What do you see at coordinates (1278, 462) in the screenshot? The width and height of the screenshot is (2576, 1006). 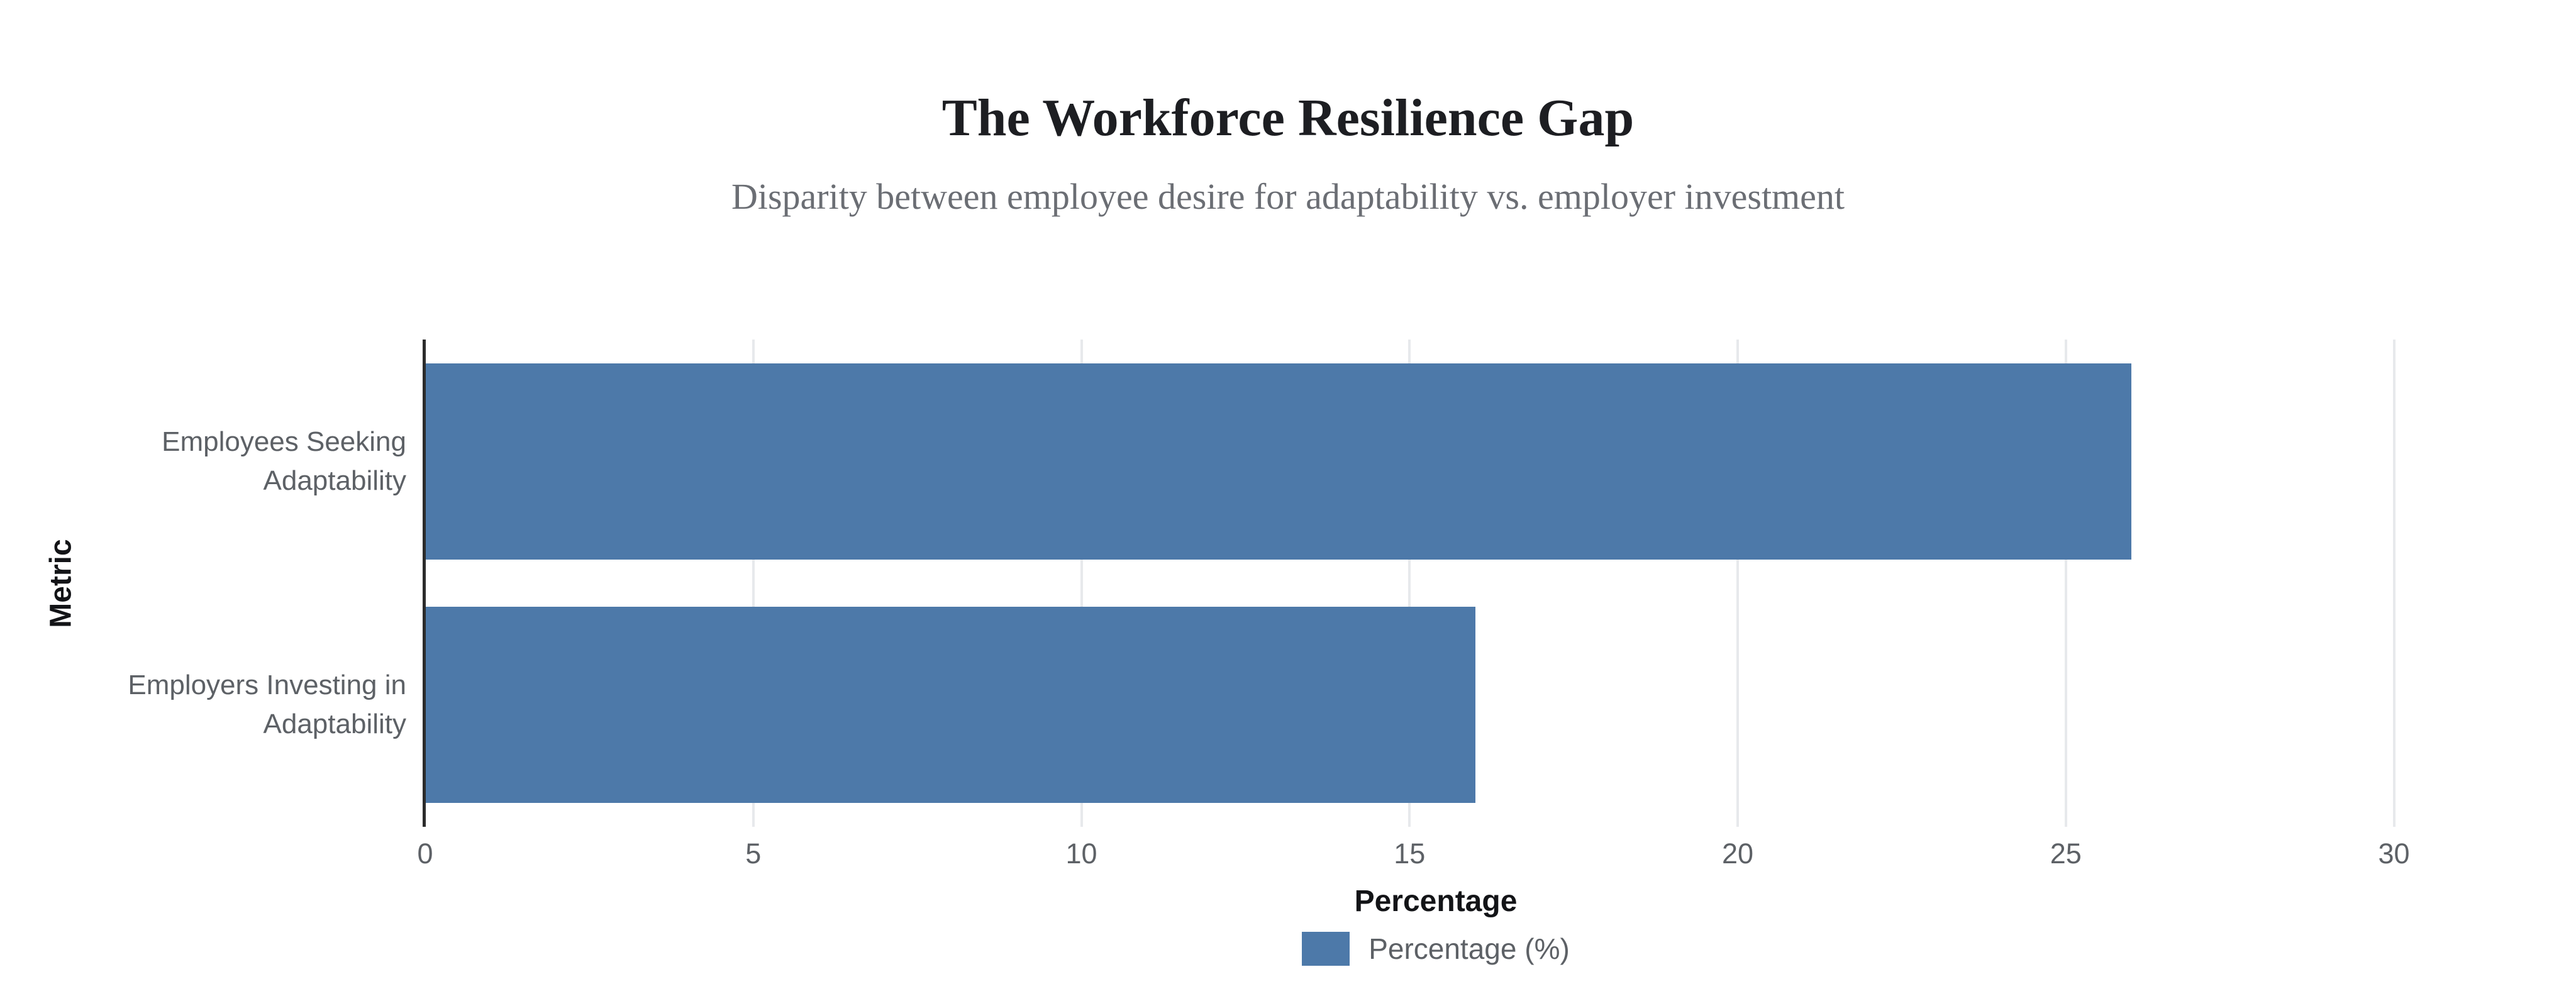 I see `bar-employees-seeking-adaptability` at bounding box center [1278, 462].